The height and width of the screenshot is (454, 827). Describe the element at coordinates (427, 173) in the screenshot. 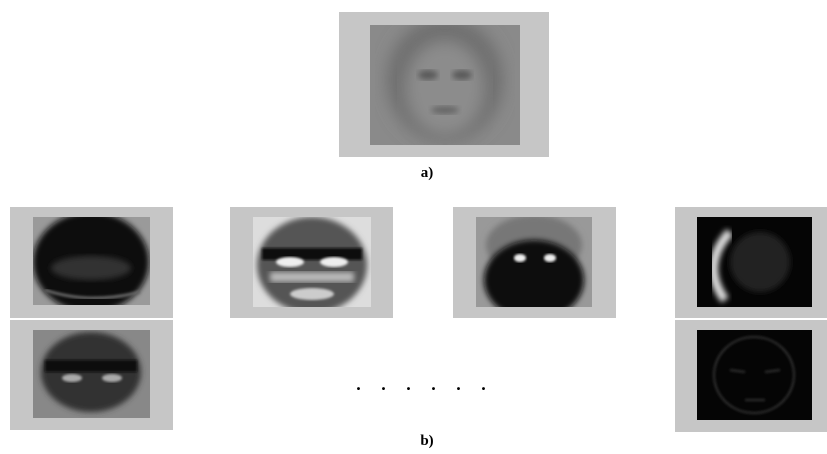

I see `caption-a: a)` at that location.